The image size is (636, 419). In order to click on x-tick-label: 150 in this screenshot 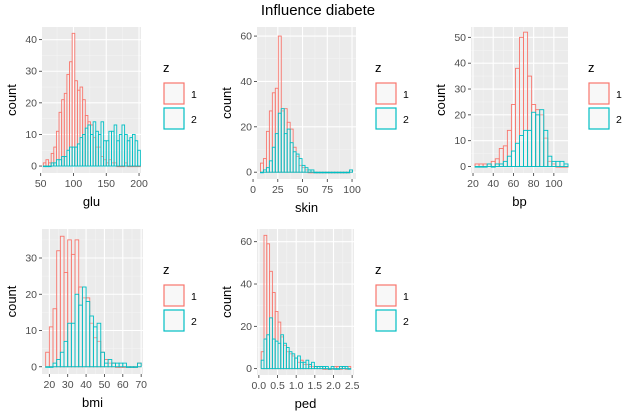, I will do `click(106, 184)`.